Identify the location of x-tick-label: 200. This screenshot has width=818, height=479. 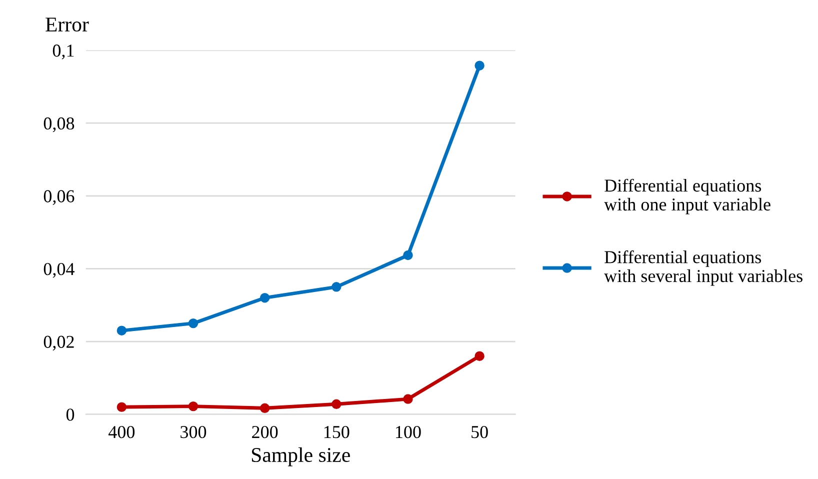
(265, 432).